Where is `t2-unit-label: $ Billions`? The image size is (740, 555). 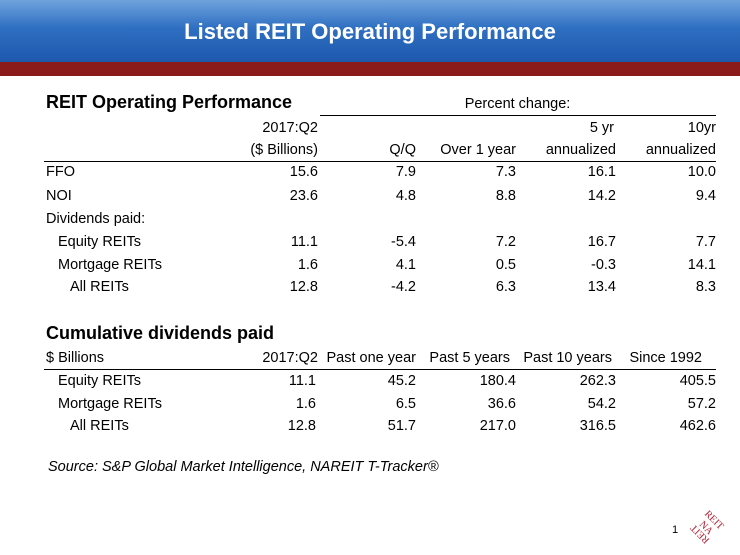
t2-unit-label: $ Billions is located at coordinates (75, 358).